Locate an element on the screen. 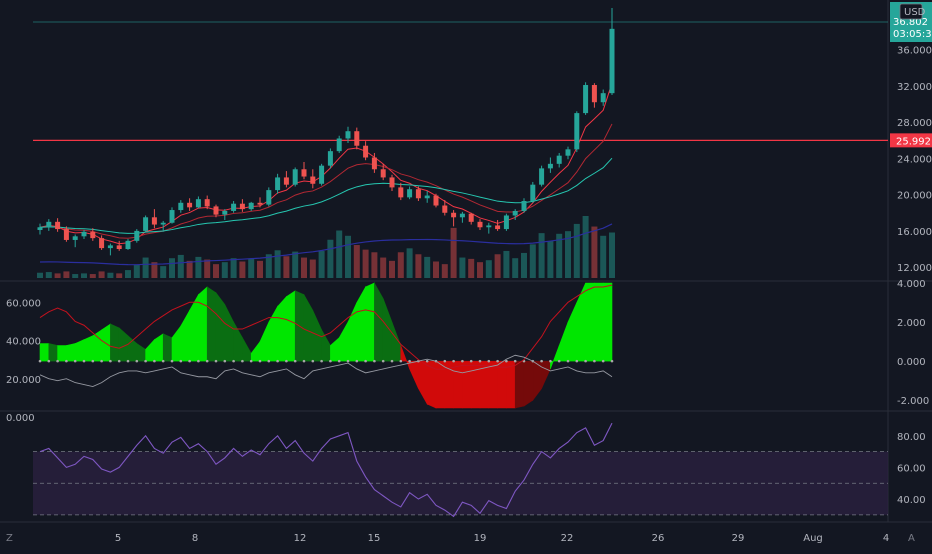 This screenshot has height=554, width=932. squeeze-indicator-pane is located at coordinates (326, 345).